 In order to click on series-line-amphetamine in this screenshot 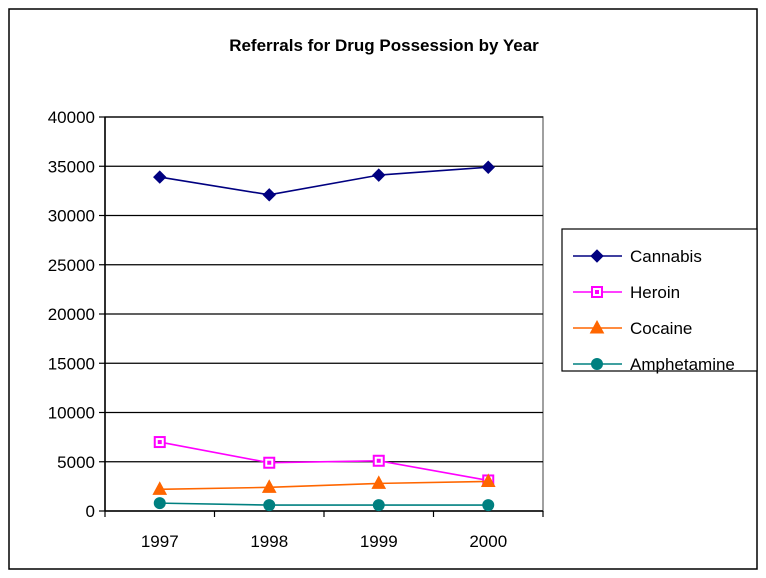, I will do `click(324, 504)`.